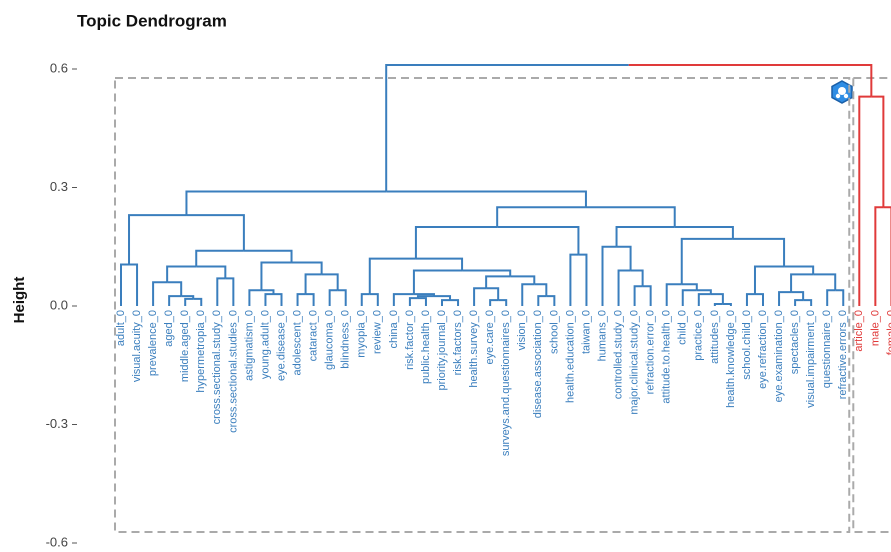  What do you see at coordinates (378, 332) in the screenshot?
I see `leaf-label: review_0` at bounding box center [378, 332].